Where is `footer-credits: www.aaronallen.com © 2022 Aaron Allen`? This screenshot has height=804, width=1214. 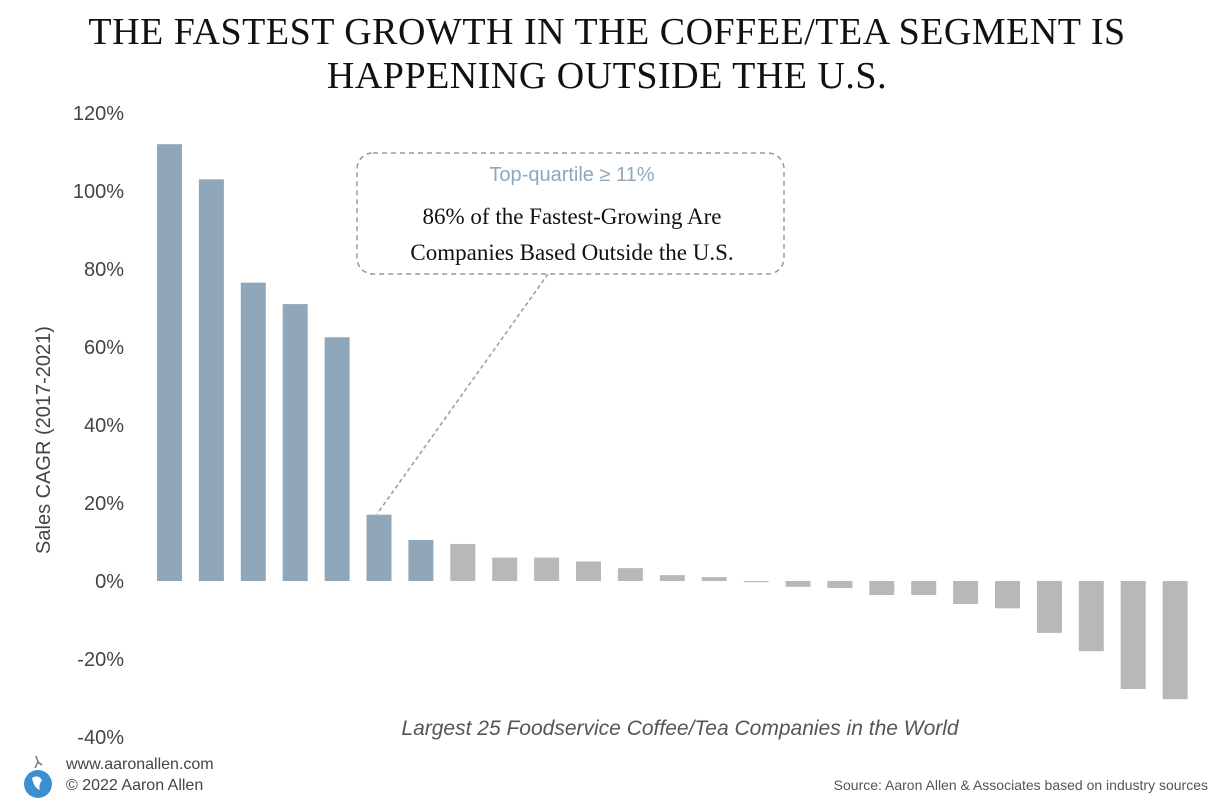 footer-credits: www.aaronallen.com © 2022 Aaron Allen is located at coordinates (140, 775).